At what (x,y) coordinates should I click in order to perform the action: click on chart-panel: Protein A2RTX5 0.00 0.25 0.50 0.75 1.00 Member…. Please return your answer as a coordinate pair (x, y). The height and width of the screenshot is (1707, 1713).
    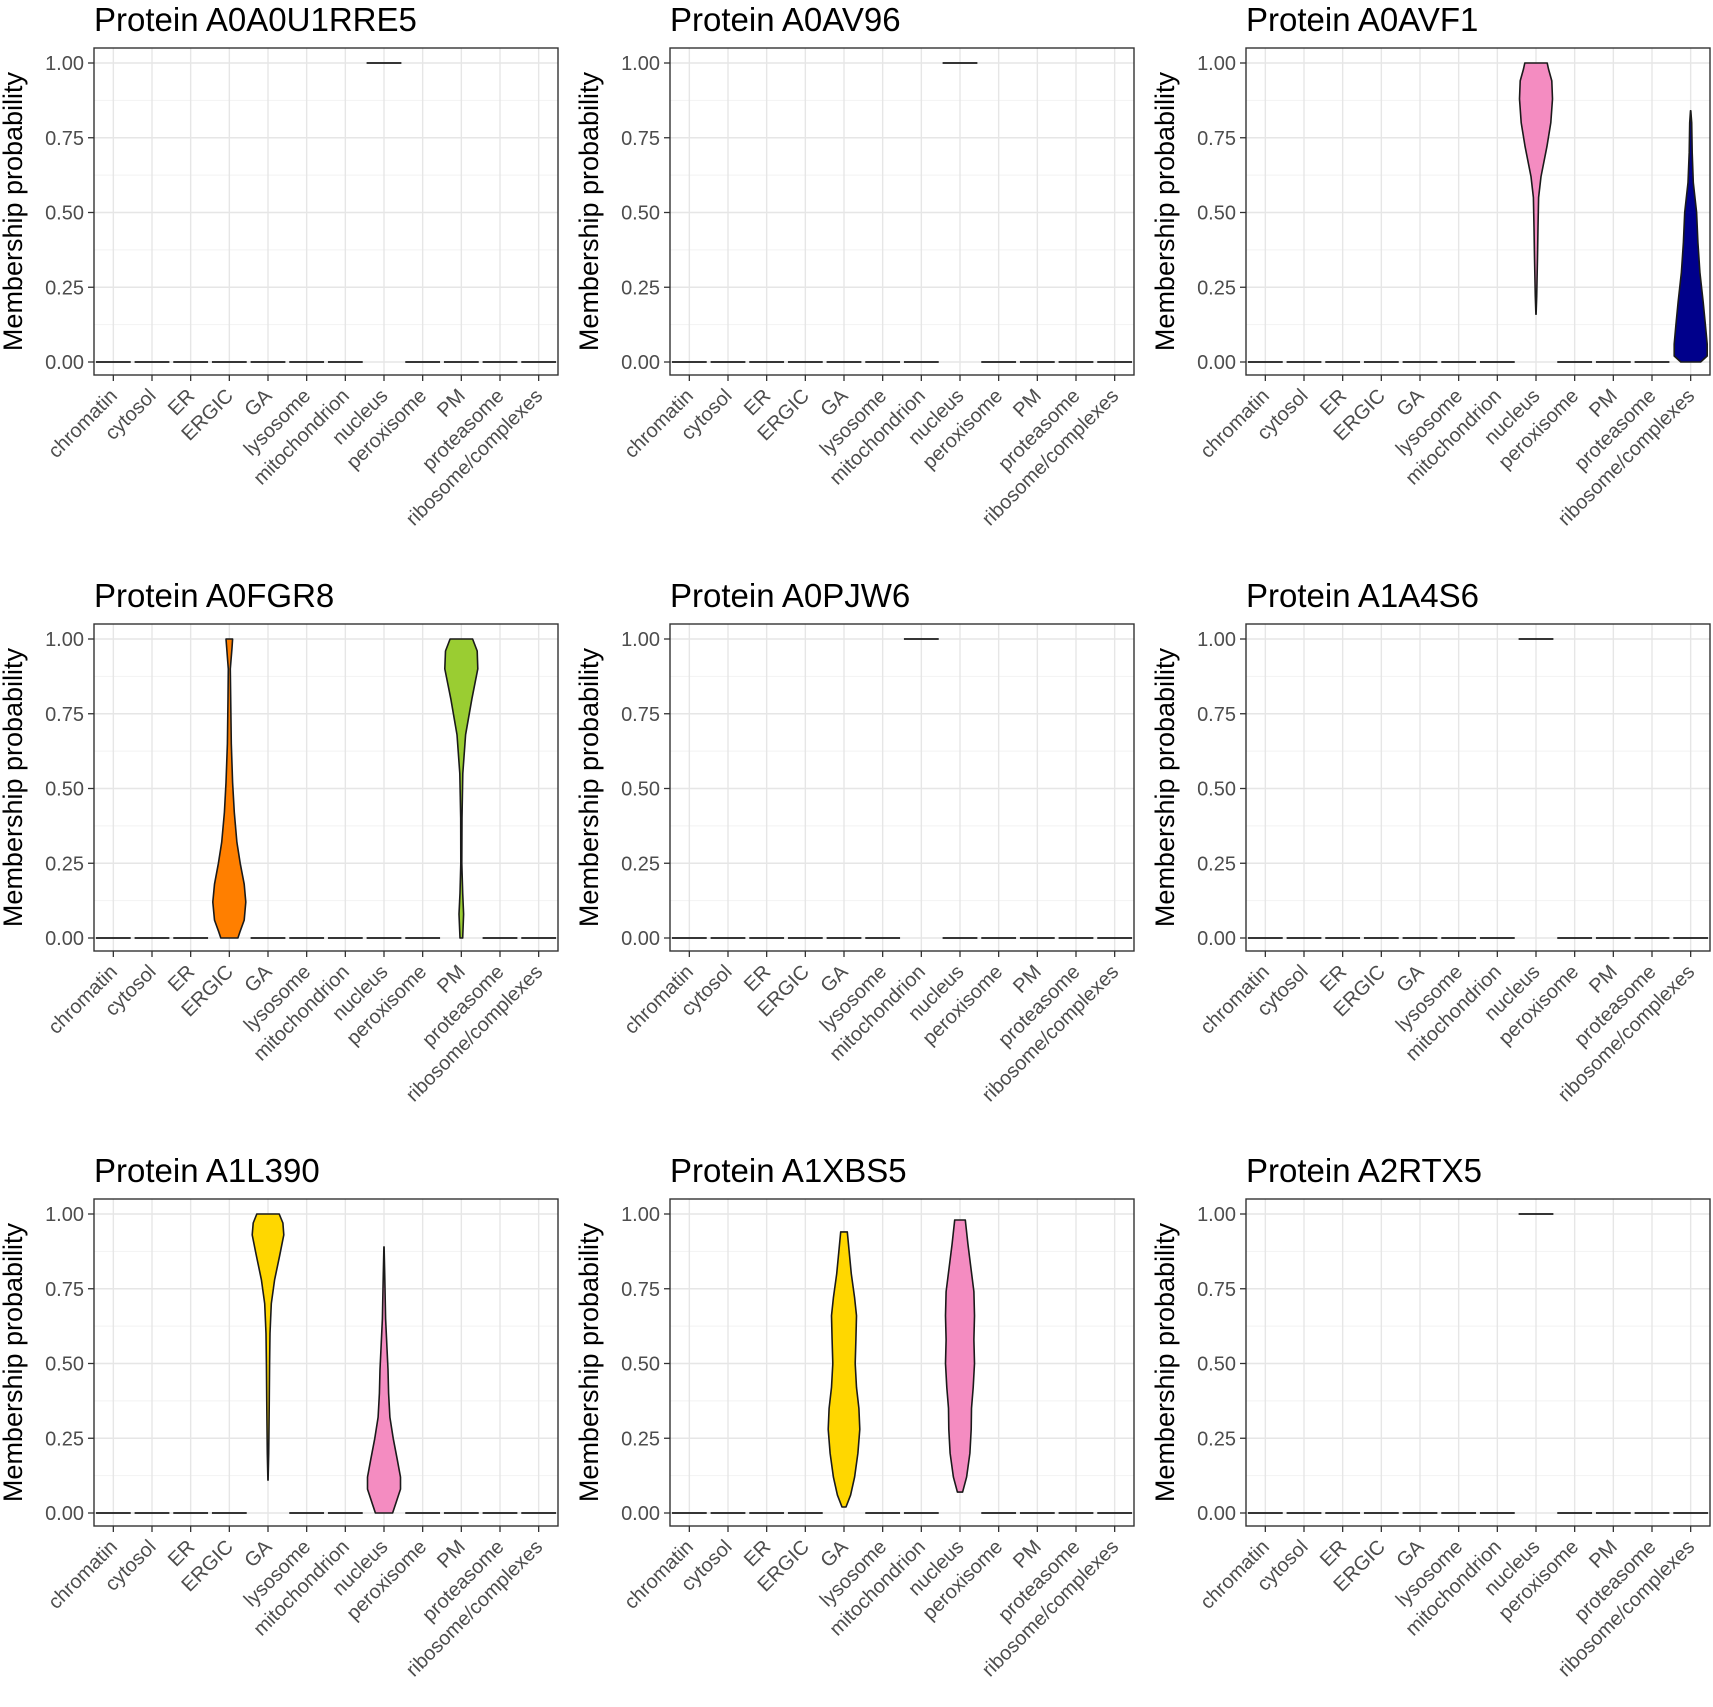
    Looking at the image, I should click on (1430, 1416).